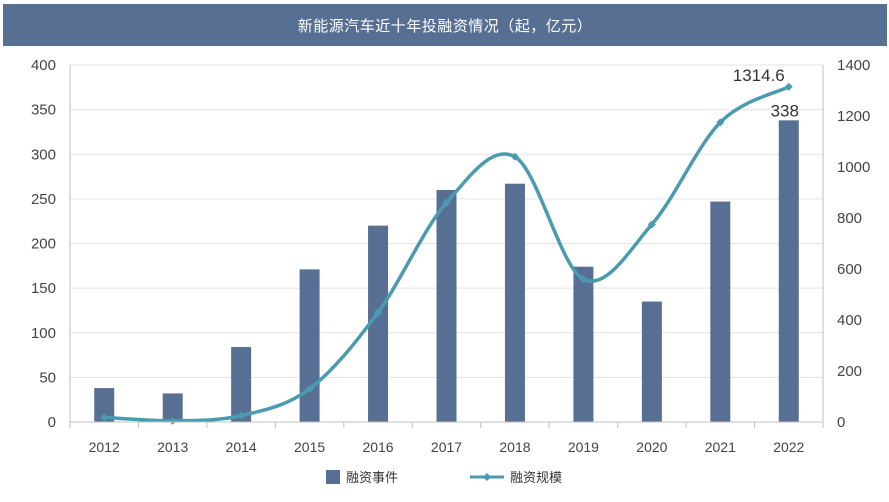 This screenshot has height=502, width=889. I want to click on y-right-tick-label: 1000, so click(853, 167).